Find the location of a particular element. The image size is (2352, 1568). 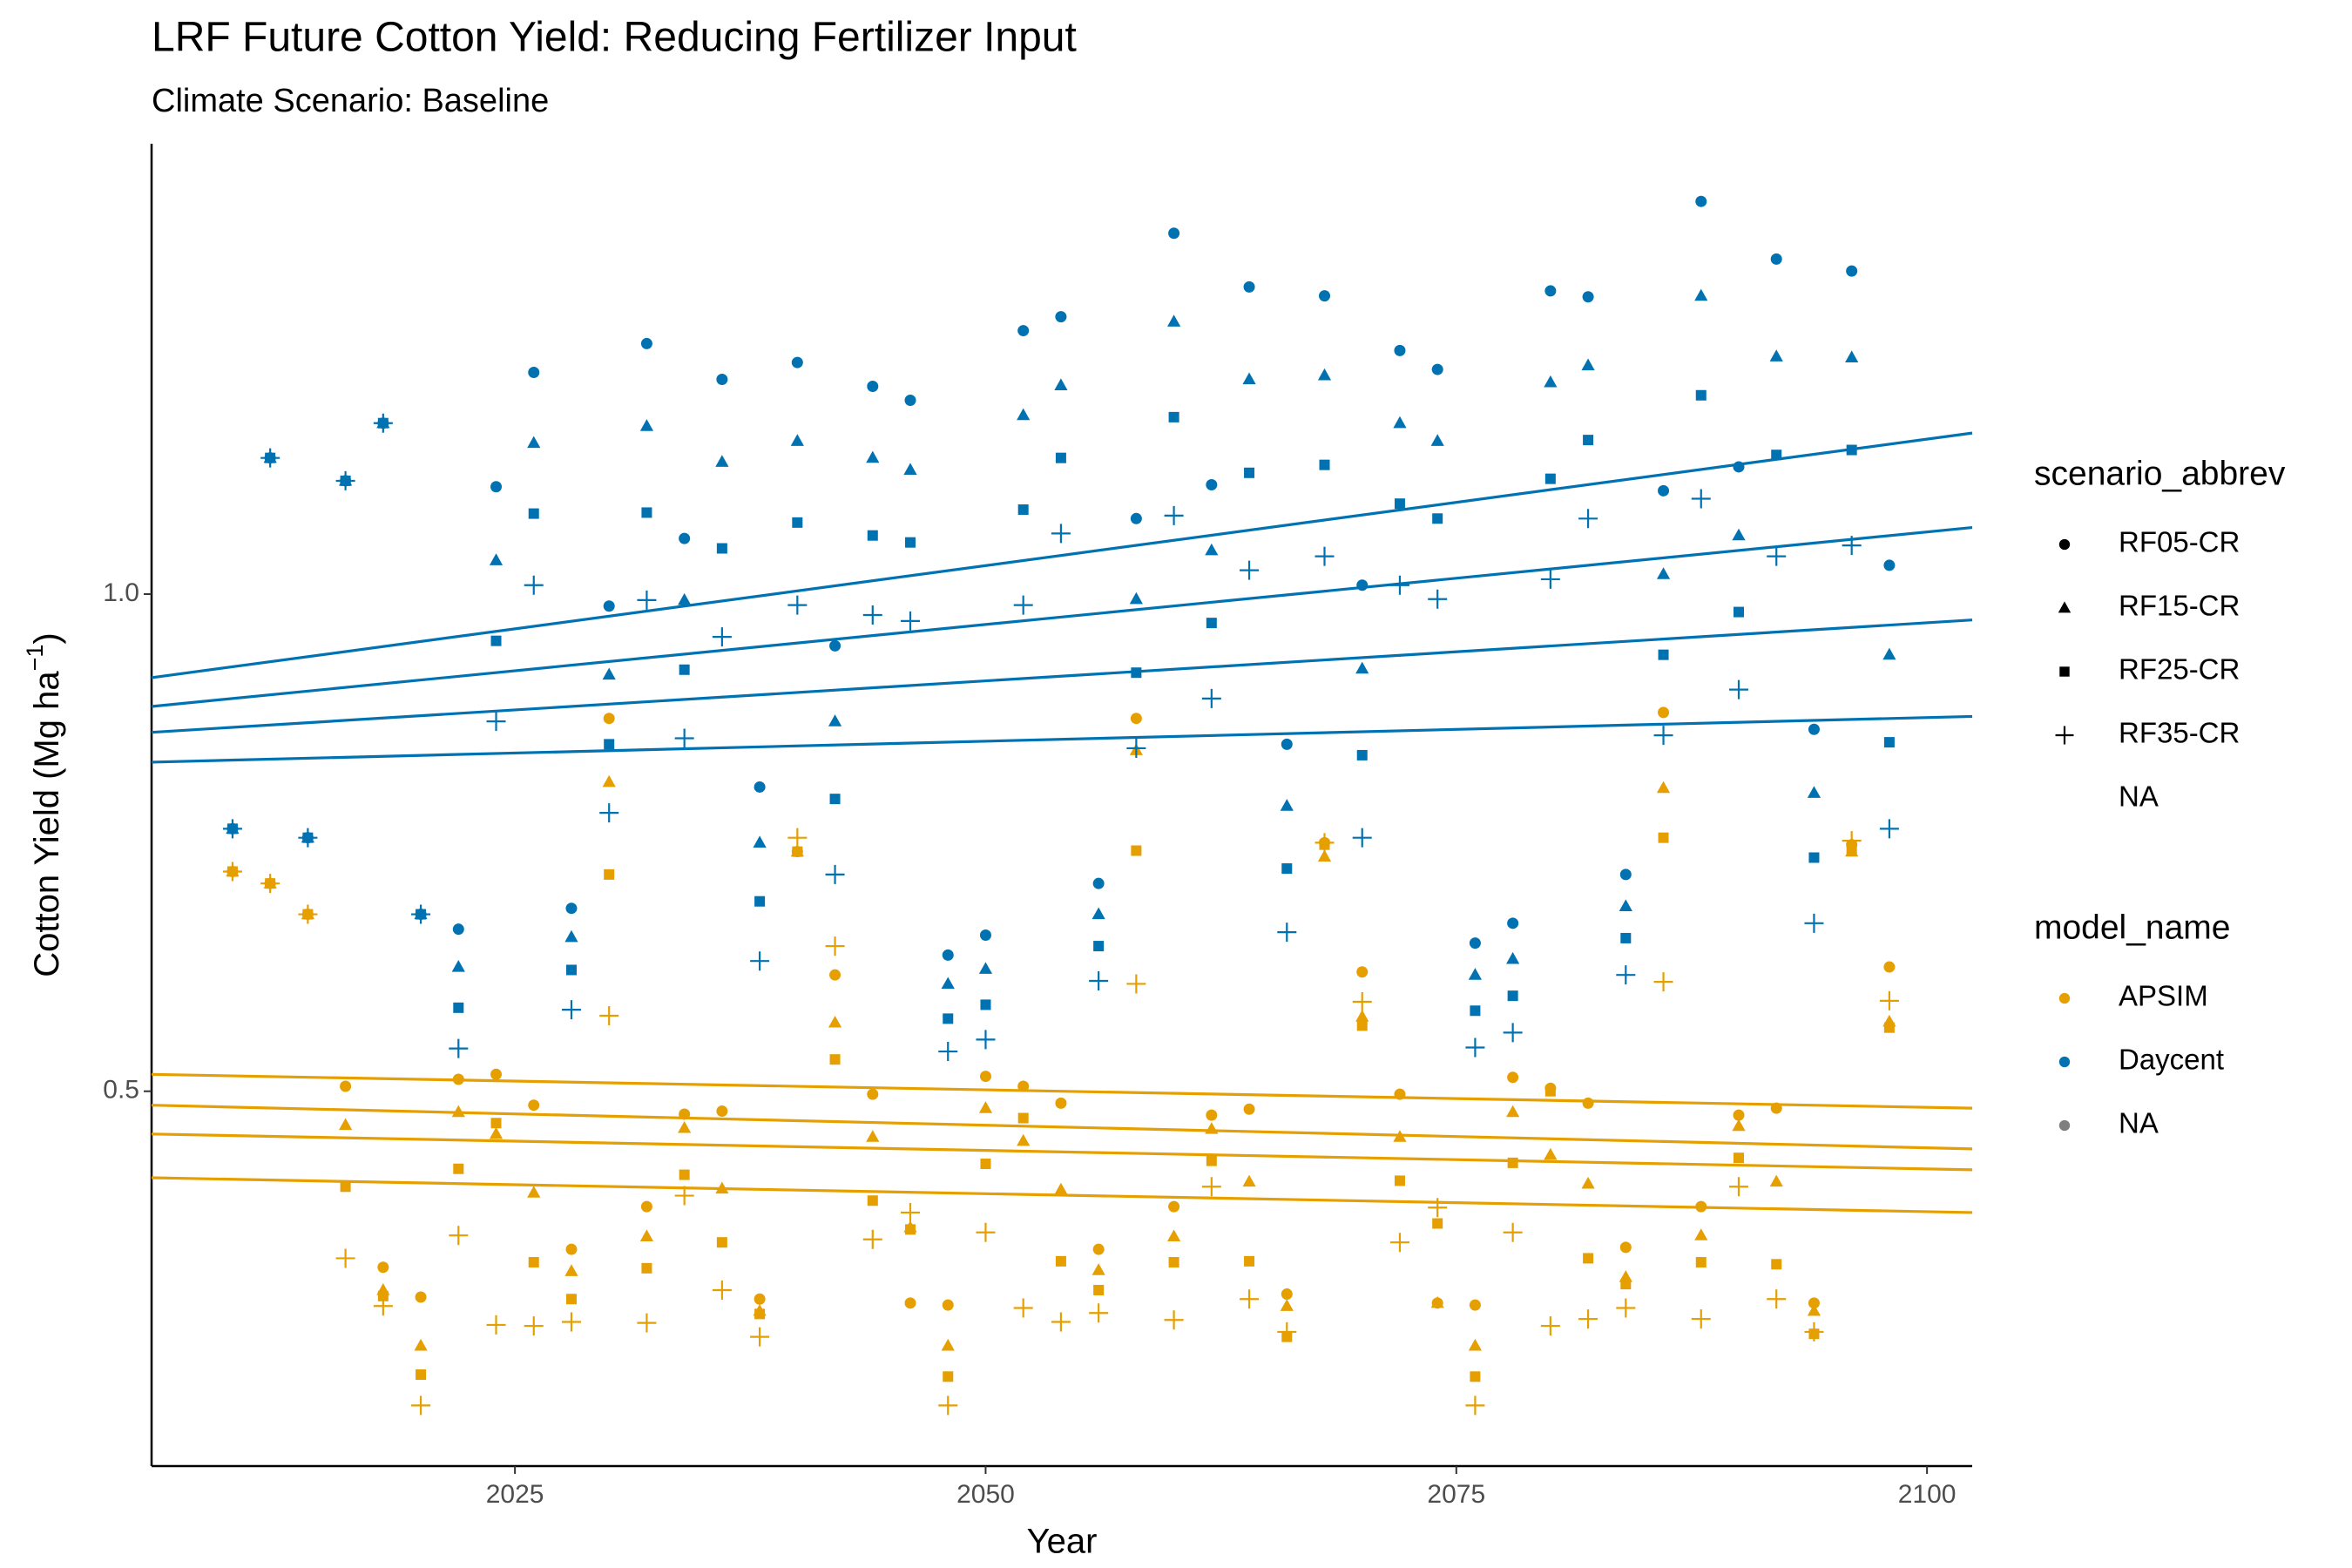

x-tick-label: 2075 is located at coordinates (1456, 1494).